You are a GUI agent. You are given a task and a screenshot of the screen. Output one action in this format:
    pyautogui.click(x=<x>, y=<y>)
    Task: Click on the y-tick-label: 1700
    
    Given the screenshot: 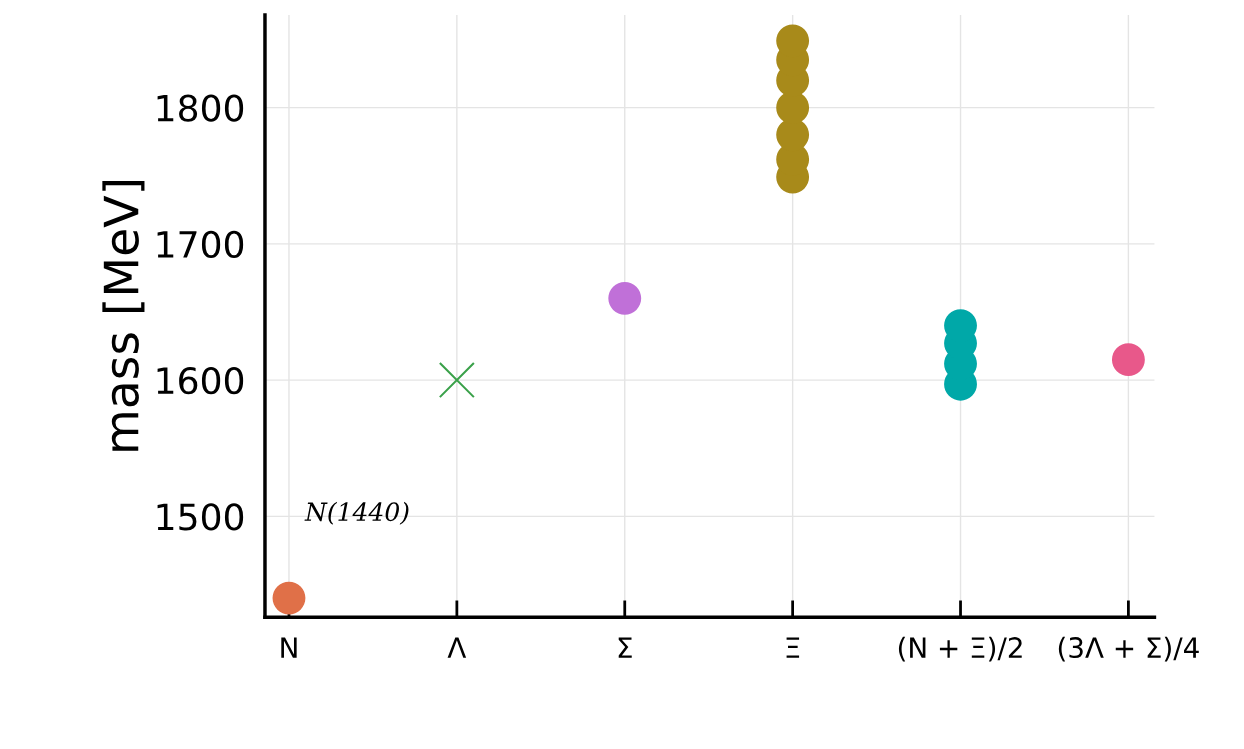 What is the action you would take?
    pyautogui.click(x=200, y=244)
    